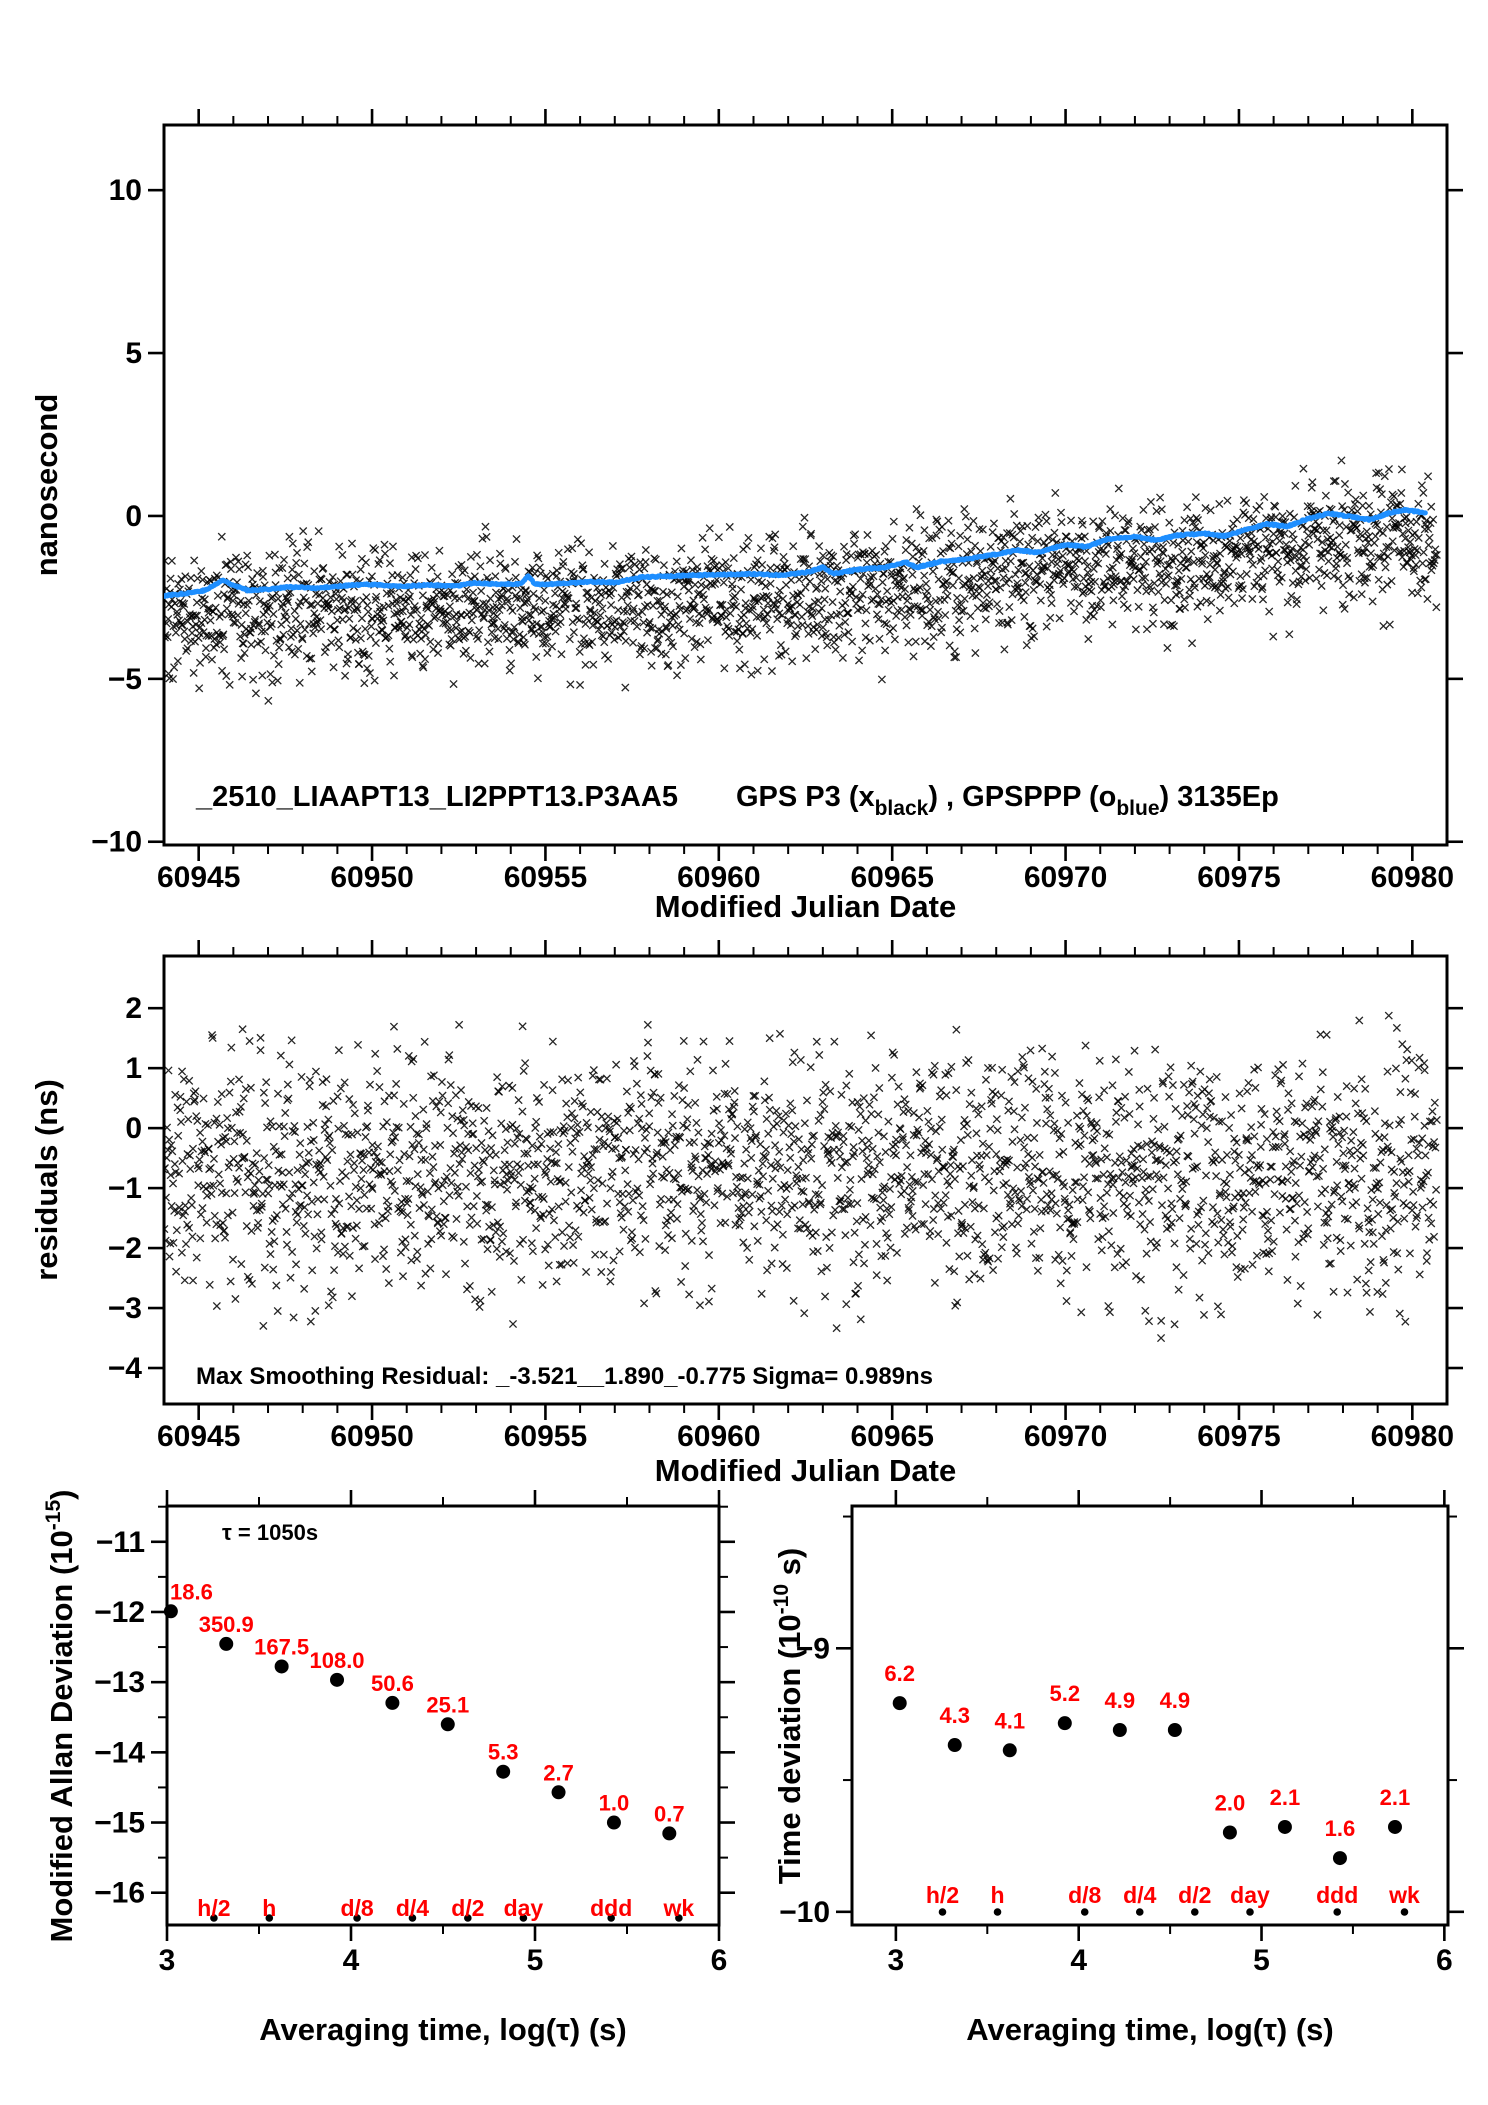 The height and width of the screenshot is (2105, 1488). Describe the element at coordinates (1230, 1803) in the screenshot. I see `point-value-label: 2.0` at that location.